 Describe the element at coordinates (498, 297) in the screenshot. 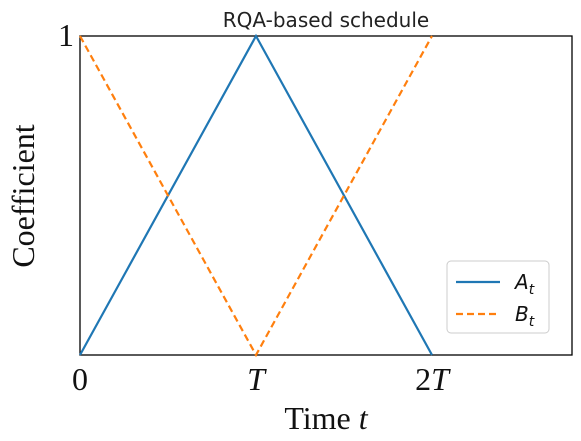

I see `legend: At Bt` at that location.